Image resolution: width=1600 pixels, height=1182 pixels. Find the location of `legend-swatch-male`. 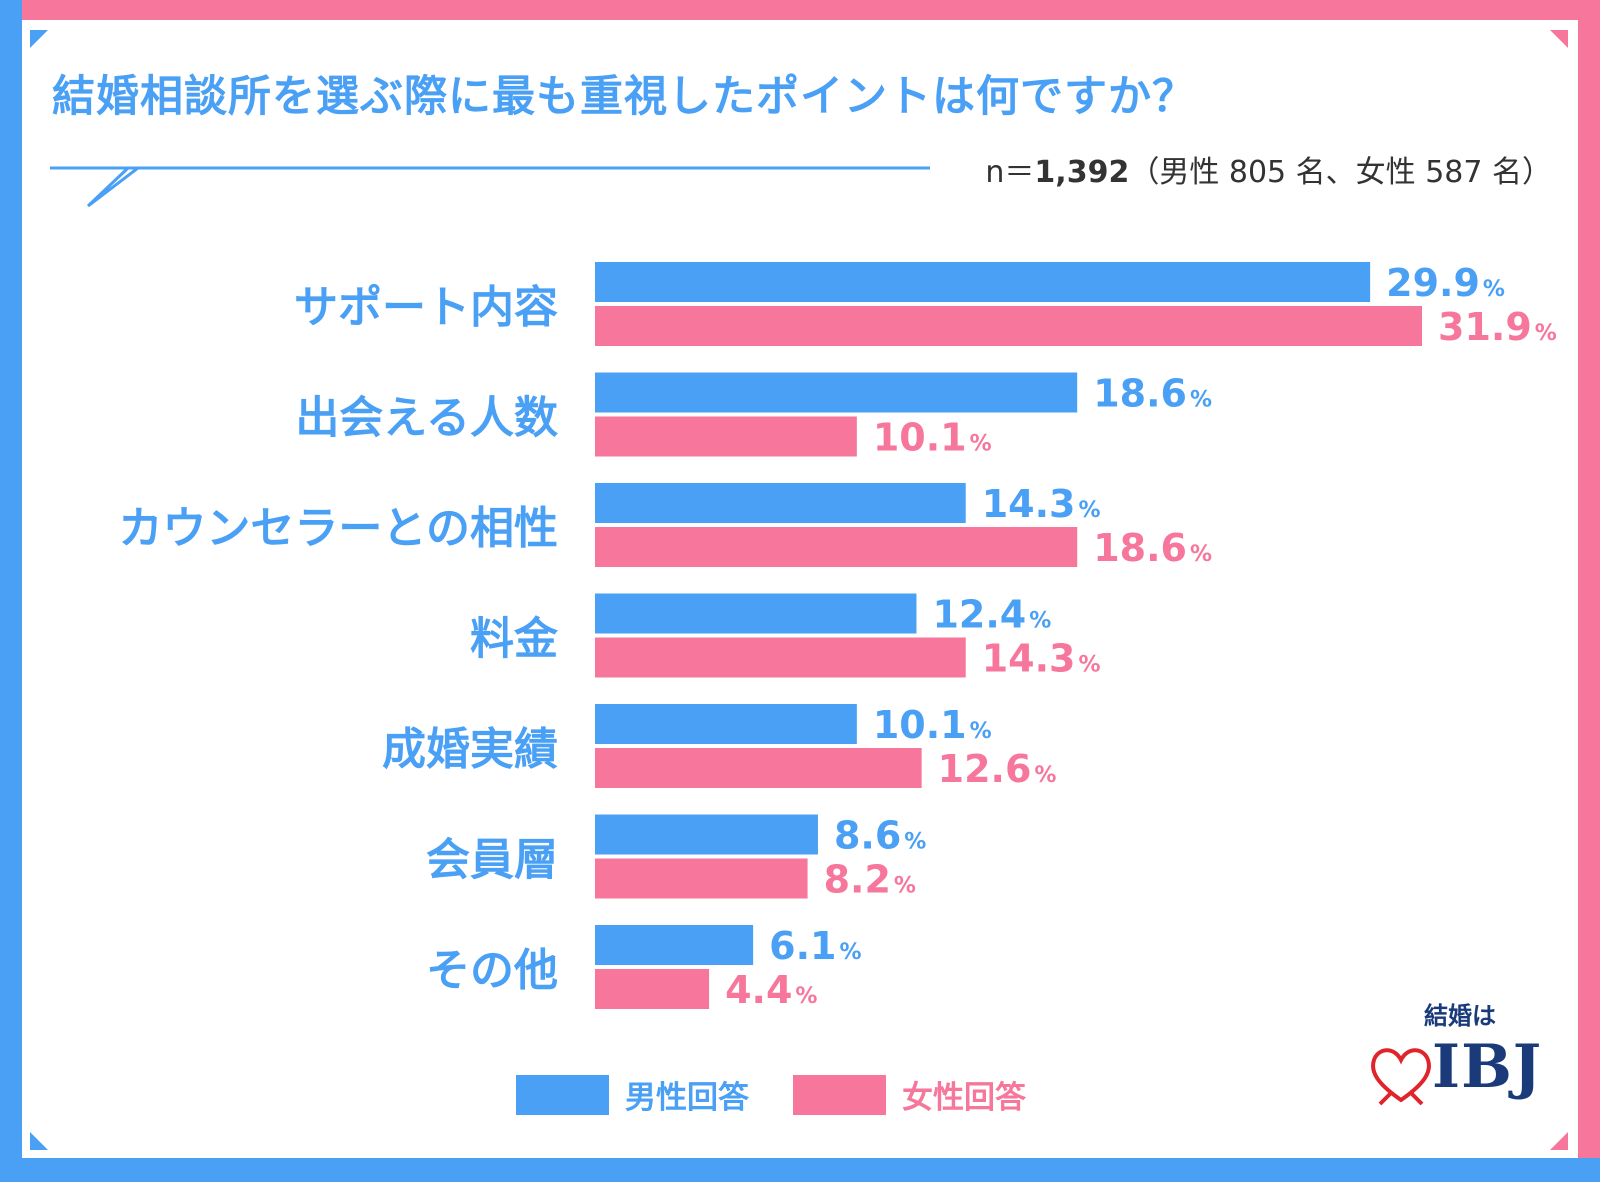

legend-swatch-male is located at coordinates (562, 1094).